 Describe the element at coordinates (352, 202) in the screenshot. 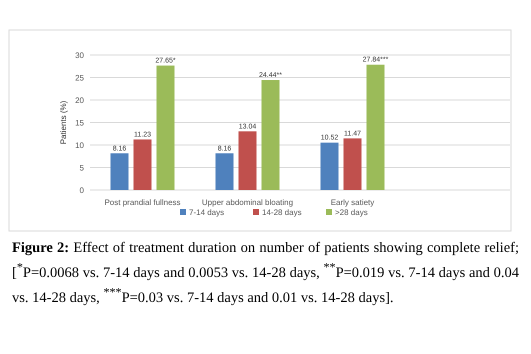

I see `x-tick-label: Early satiety` at that location.